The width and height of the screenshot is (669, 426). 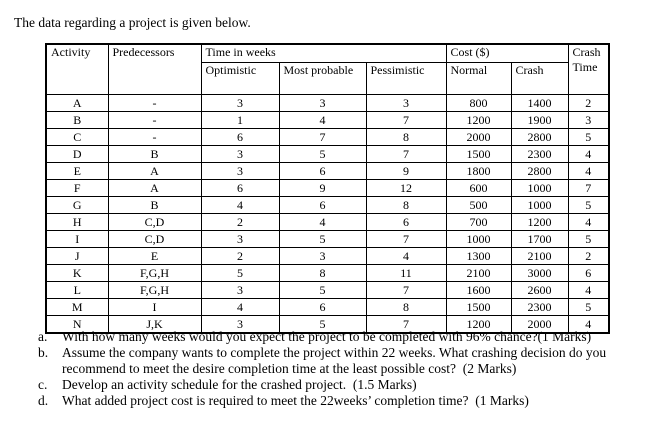 I want to click on cell-most-probable: 7, so click(x=322, y=136).